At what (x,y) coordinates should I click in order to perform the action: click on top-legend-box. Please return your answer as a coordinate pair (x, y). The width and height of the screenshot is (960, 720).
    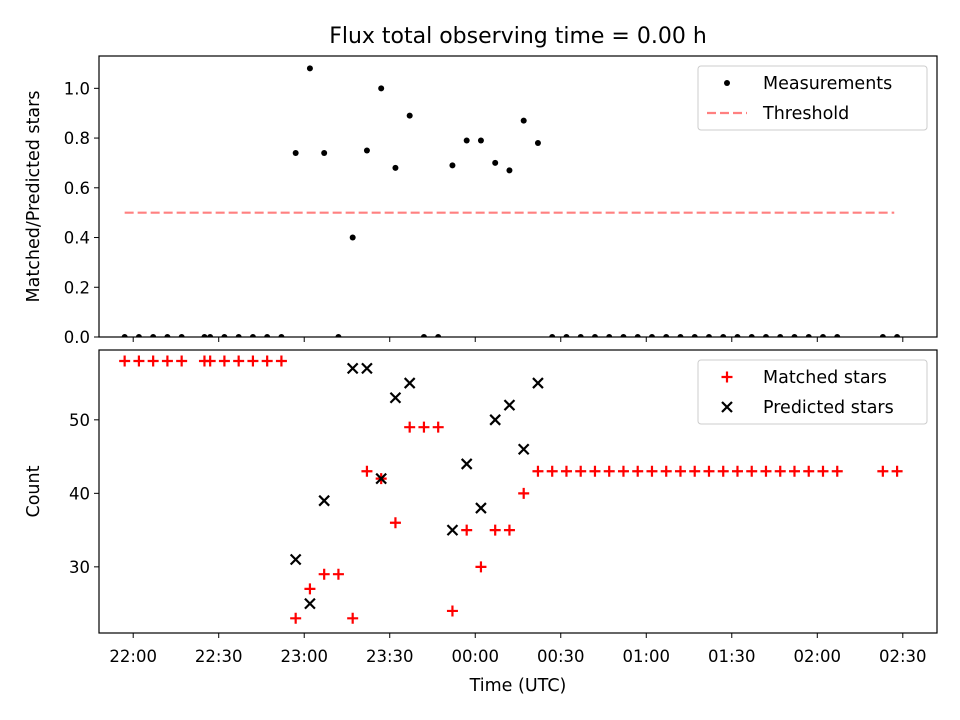
    Looking at the image, I should click on (812, 98).